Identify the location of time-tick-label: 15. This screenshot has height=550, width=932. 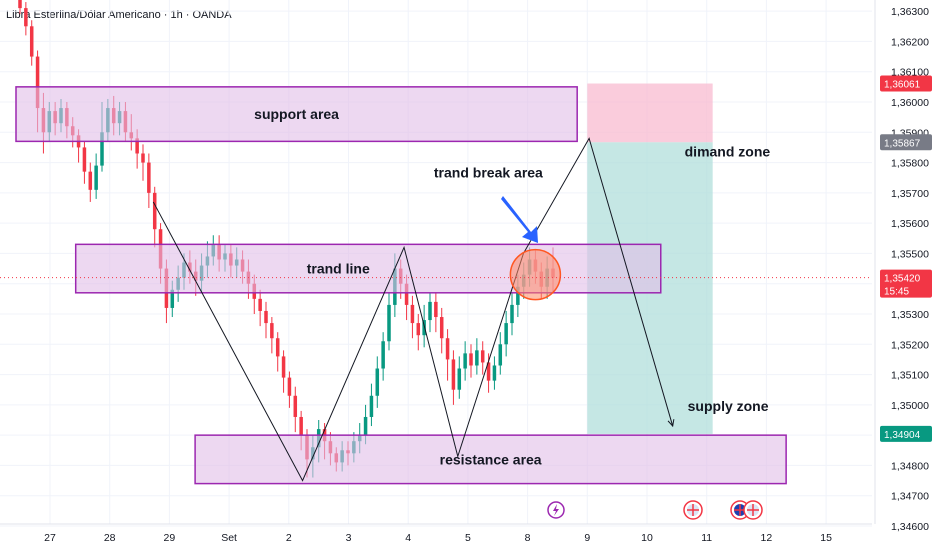
(826, 538).